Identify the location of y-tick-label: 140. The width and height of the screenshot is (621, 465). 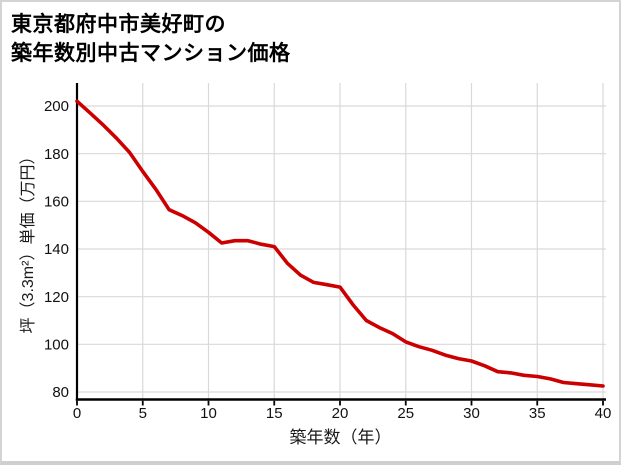
(56, 249).